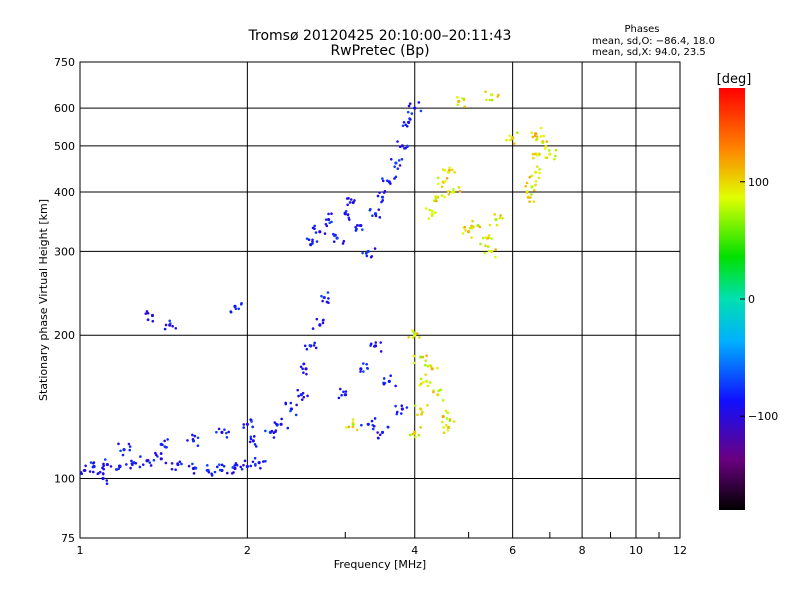 This screenshot has height=600, width=800. What do you see at coordinates (64, 146) in the screenshot?
I see `y-tick-label: 500` at bounding box center [64, 146].